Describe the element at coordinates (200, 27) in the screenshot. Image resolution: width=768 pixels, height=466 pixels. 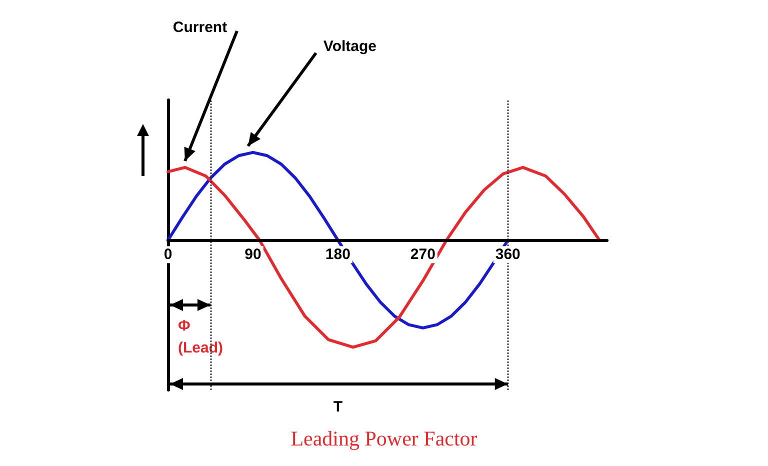
I see `text: Current` at that location.